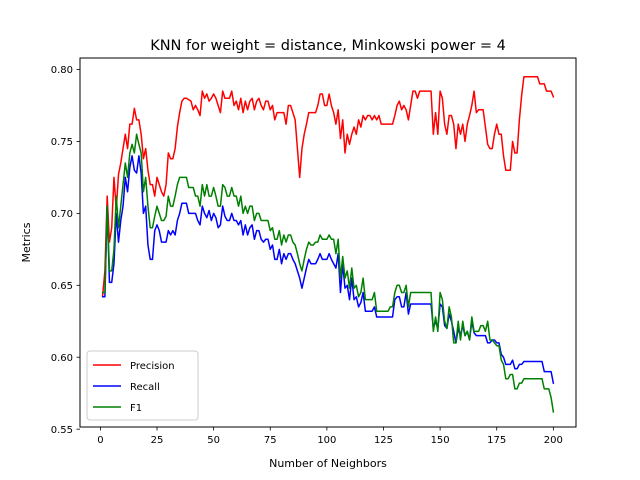 The height and width of the screenshot is (480, 640). What do you see at coordinates (328, 463) in the screenshot?
I see `x-axis-label: Number of Neighbors` at bounding box center [328, 463].